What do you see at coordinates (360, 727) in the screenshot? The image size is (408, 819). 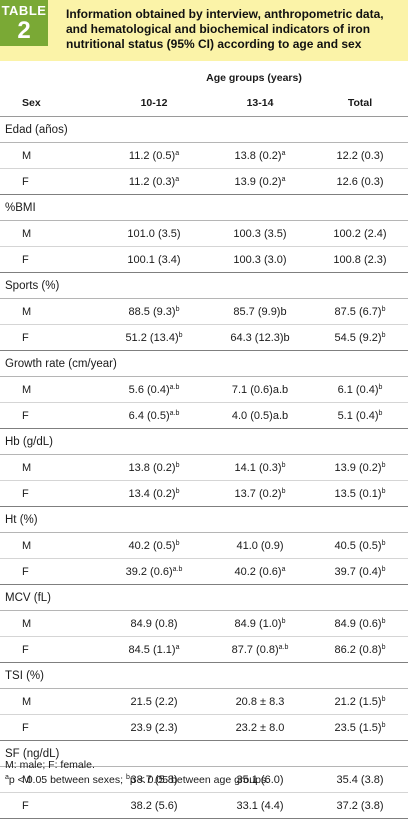 I see `value-total-cell: 23.5 (1.5)b` at bounding box center [360, 727].